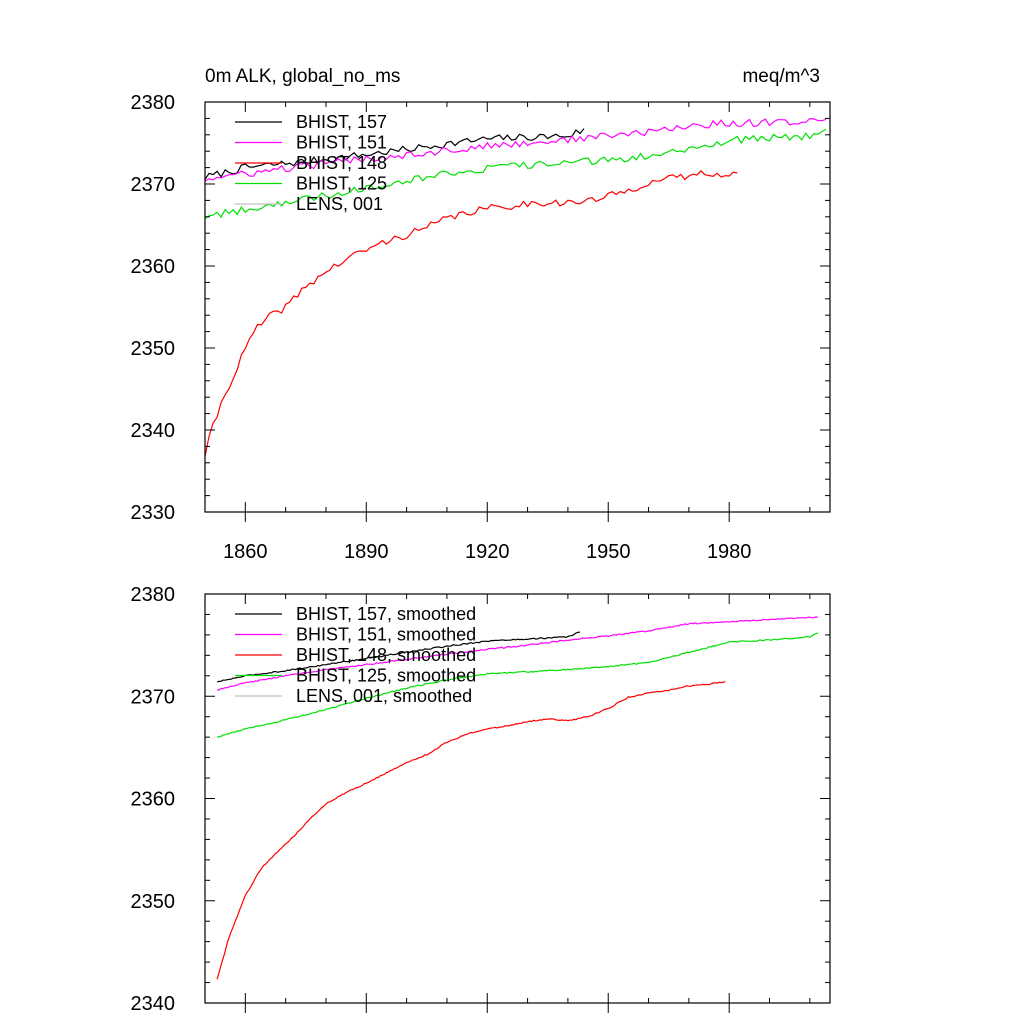  I want to click on legend-label-4: BHIST, 125, smoothed, so click(386, 676).